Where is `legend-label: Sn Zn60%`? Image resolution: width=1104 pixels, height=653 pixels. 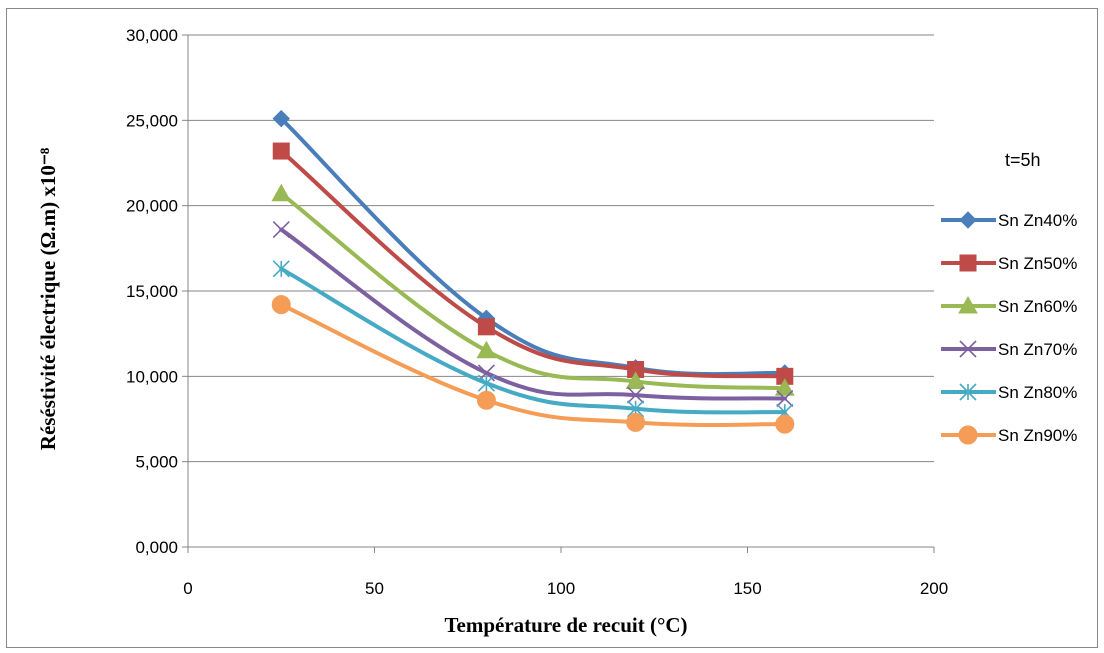 legend-label: Sn Zn60% is located at coordinates (1037, 306).